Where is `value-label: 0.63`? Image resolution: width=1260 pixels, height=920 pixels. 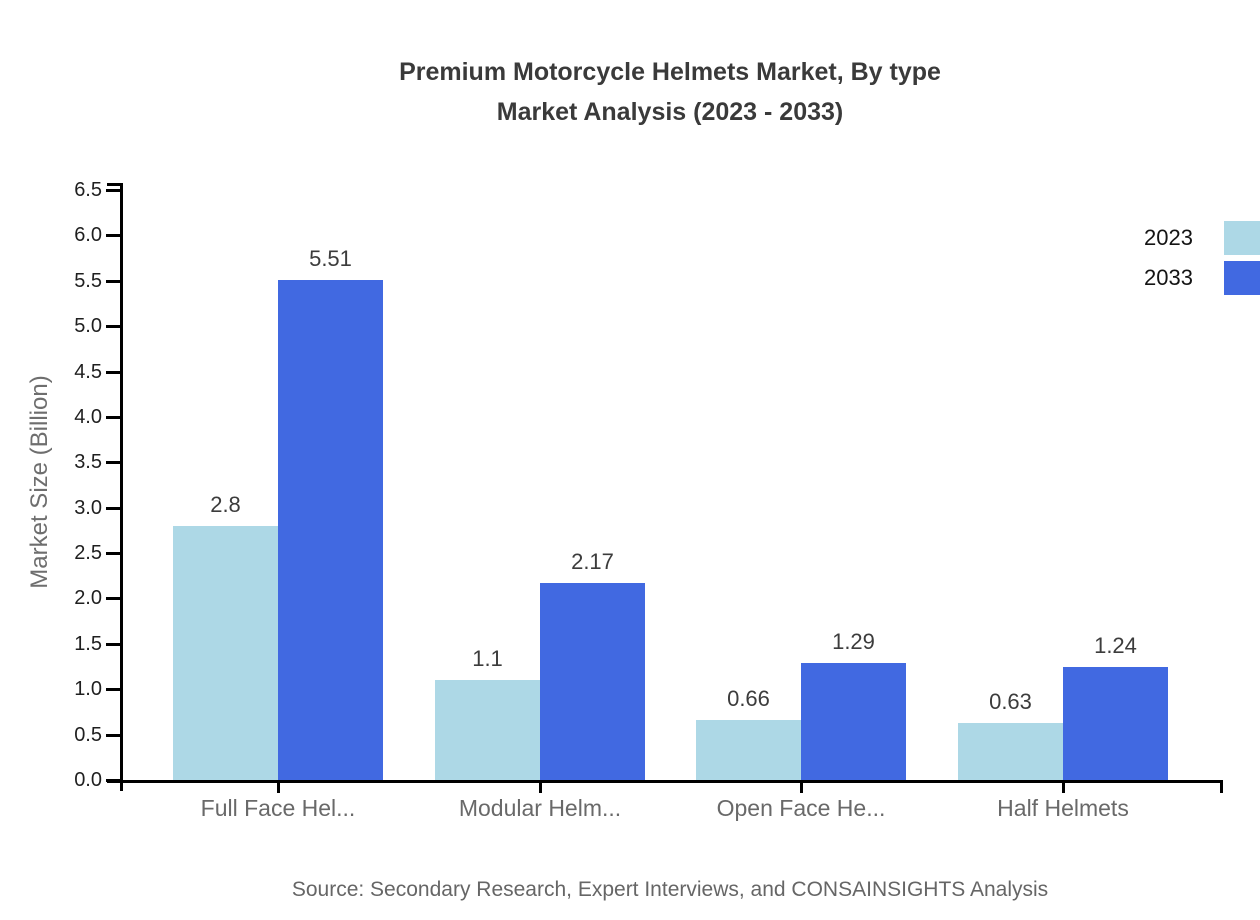
value-label: 0.63 is located at coordinates (1010, 701).